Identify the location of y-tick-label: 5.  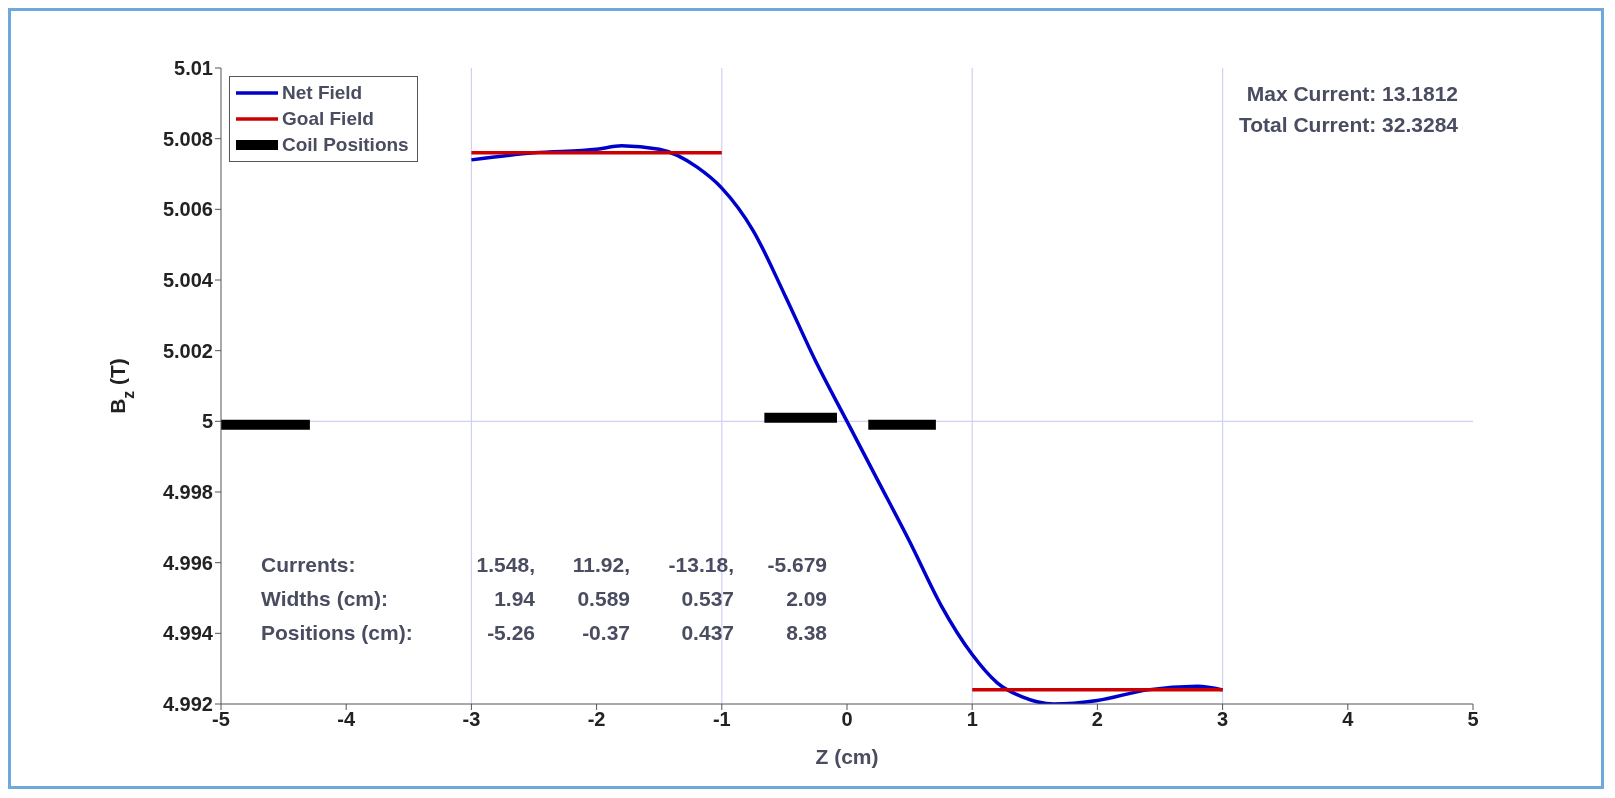
(207, 421).